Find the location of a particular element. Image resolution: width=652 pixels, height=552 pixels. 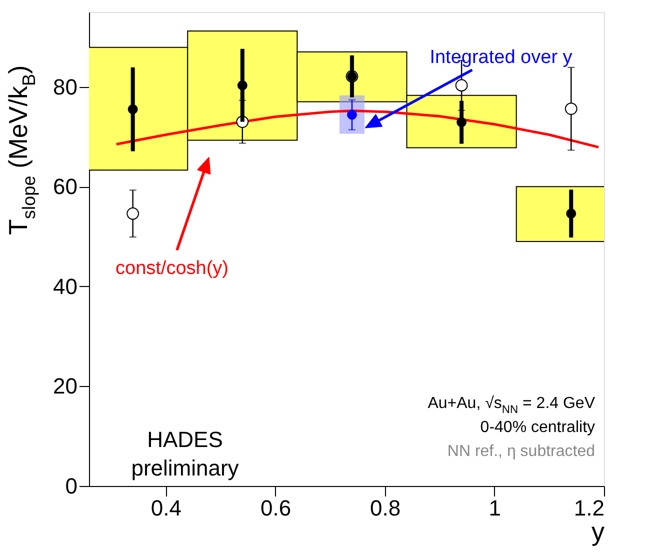

annotation: NN ref., η subtracted is located at coordinates (521, 451).